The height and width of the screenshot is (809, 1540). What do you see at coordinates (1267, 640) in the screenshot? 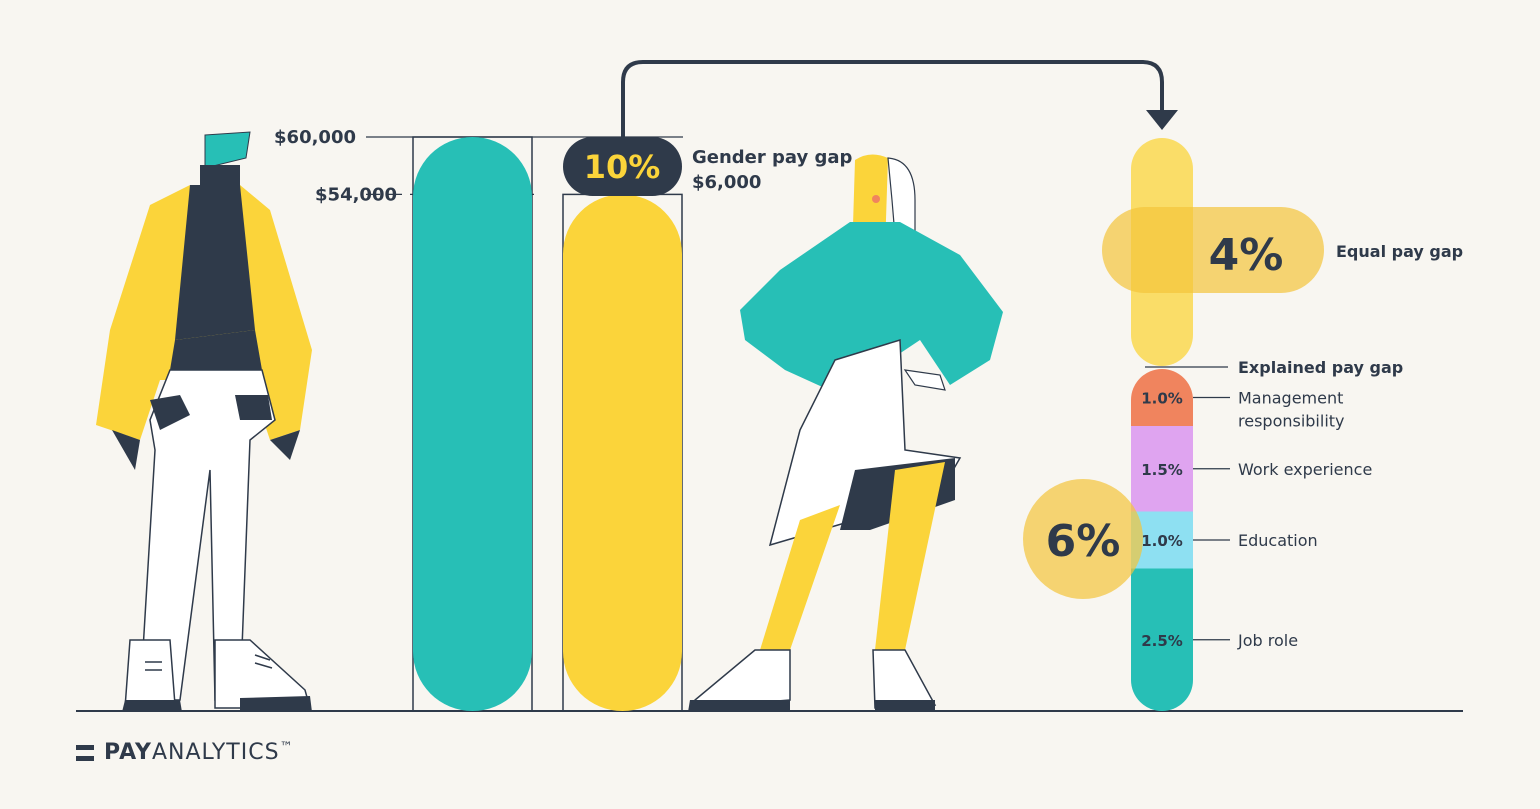
I see `stack-category-label: Job role` at bounding box center [1267, 640].